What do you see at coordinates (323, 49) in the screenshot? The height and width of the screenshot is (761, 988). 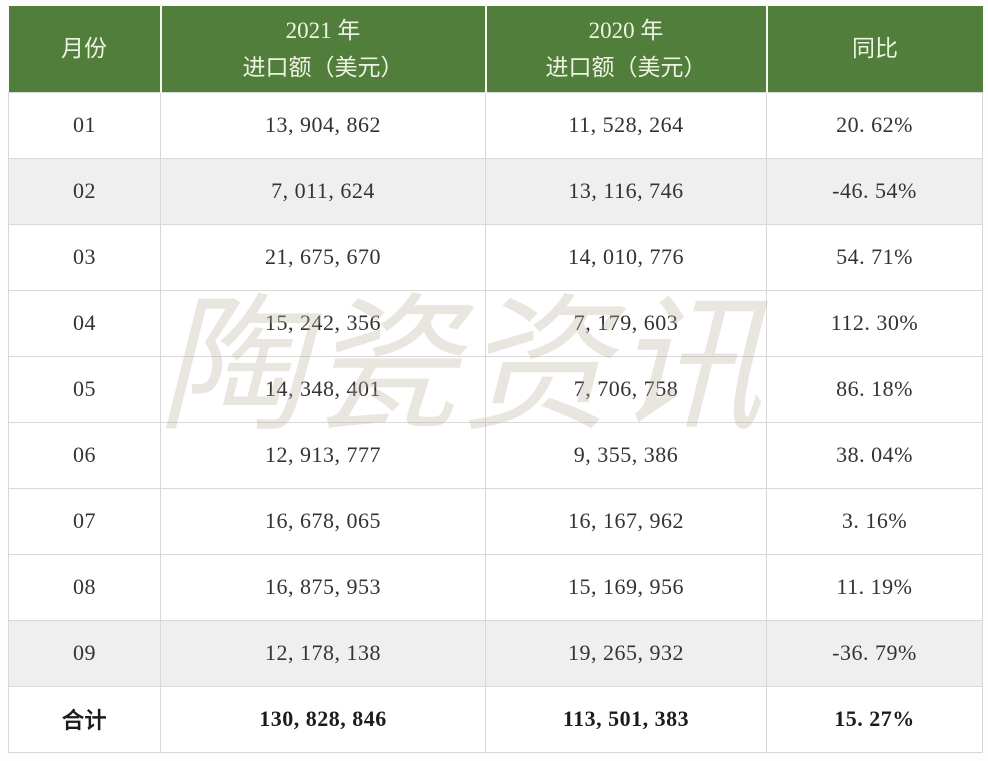 I see `header-2021: 2021 年 进口额（美元）` at bounding box center [323, 49].